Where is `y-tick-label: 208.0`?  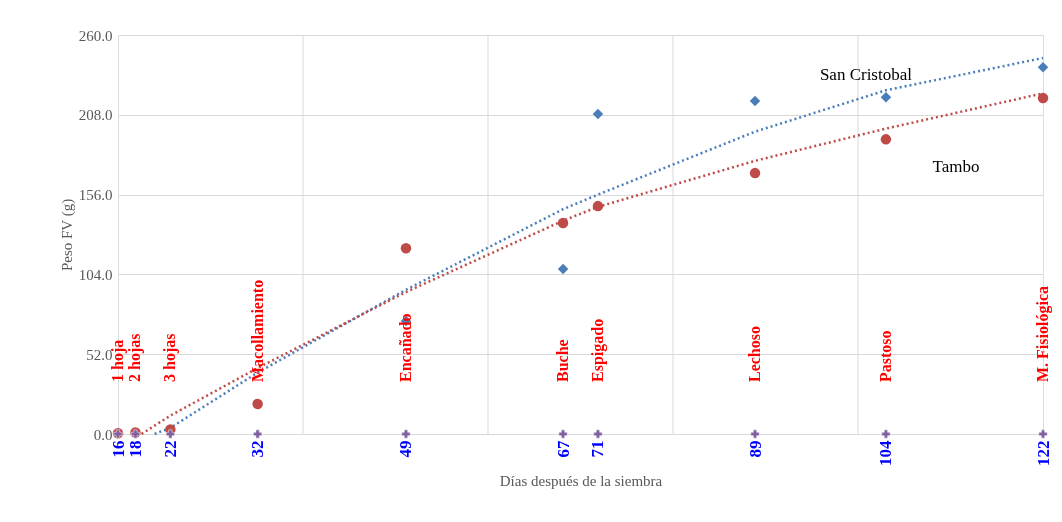
y-tick-label: 208.0 is located at coordinates (95, 115).